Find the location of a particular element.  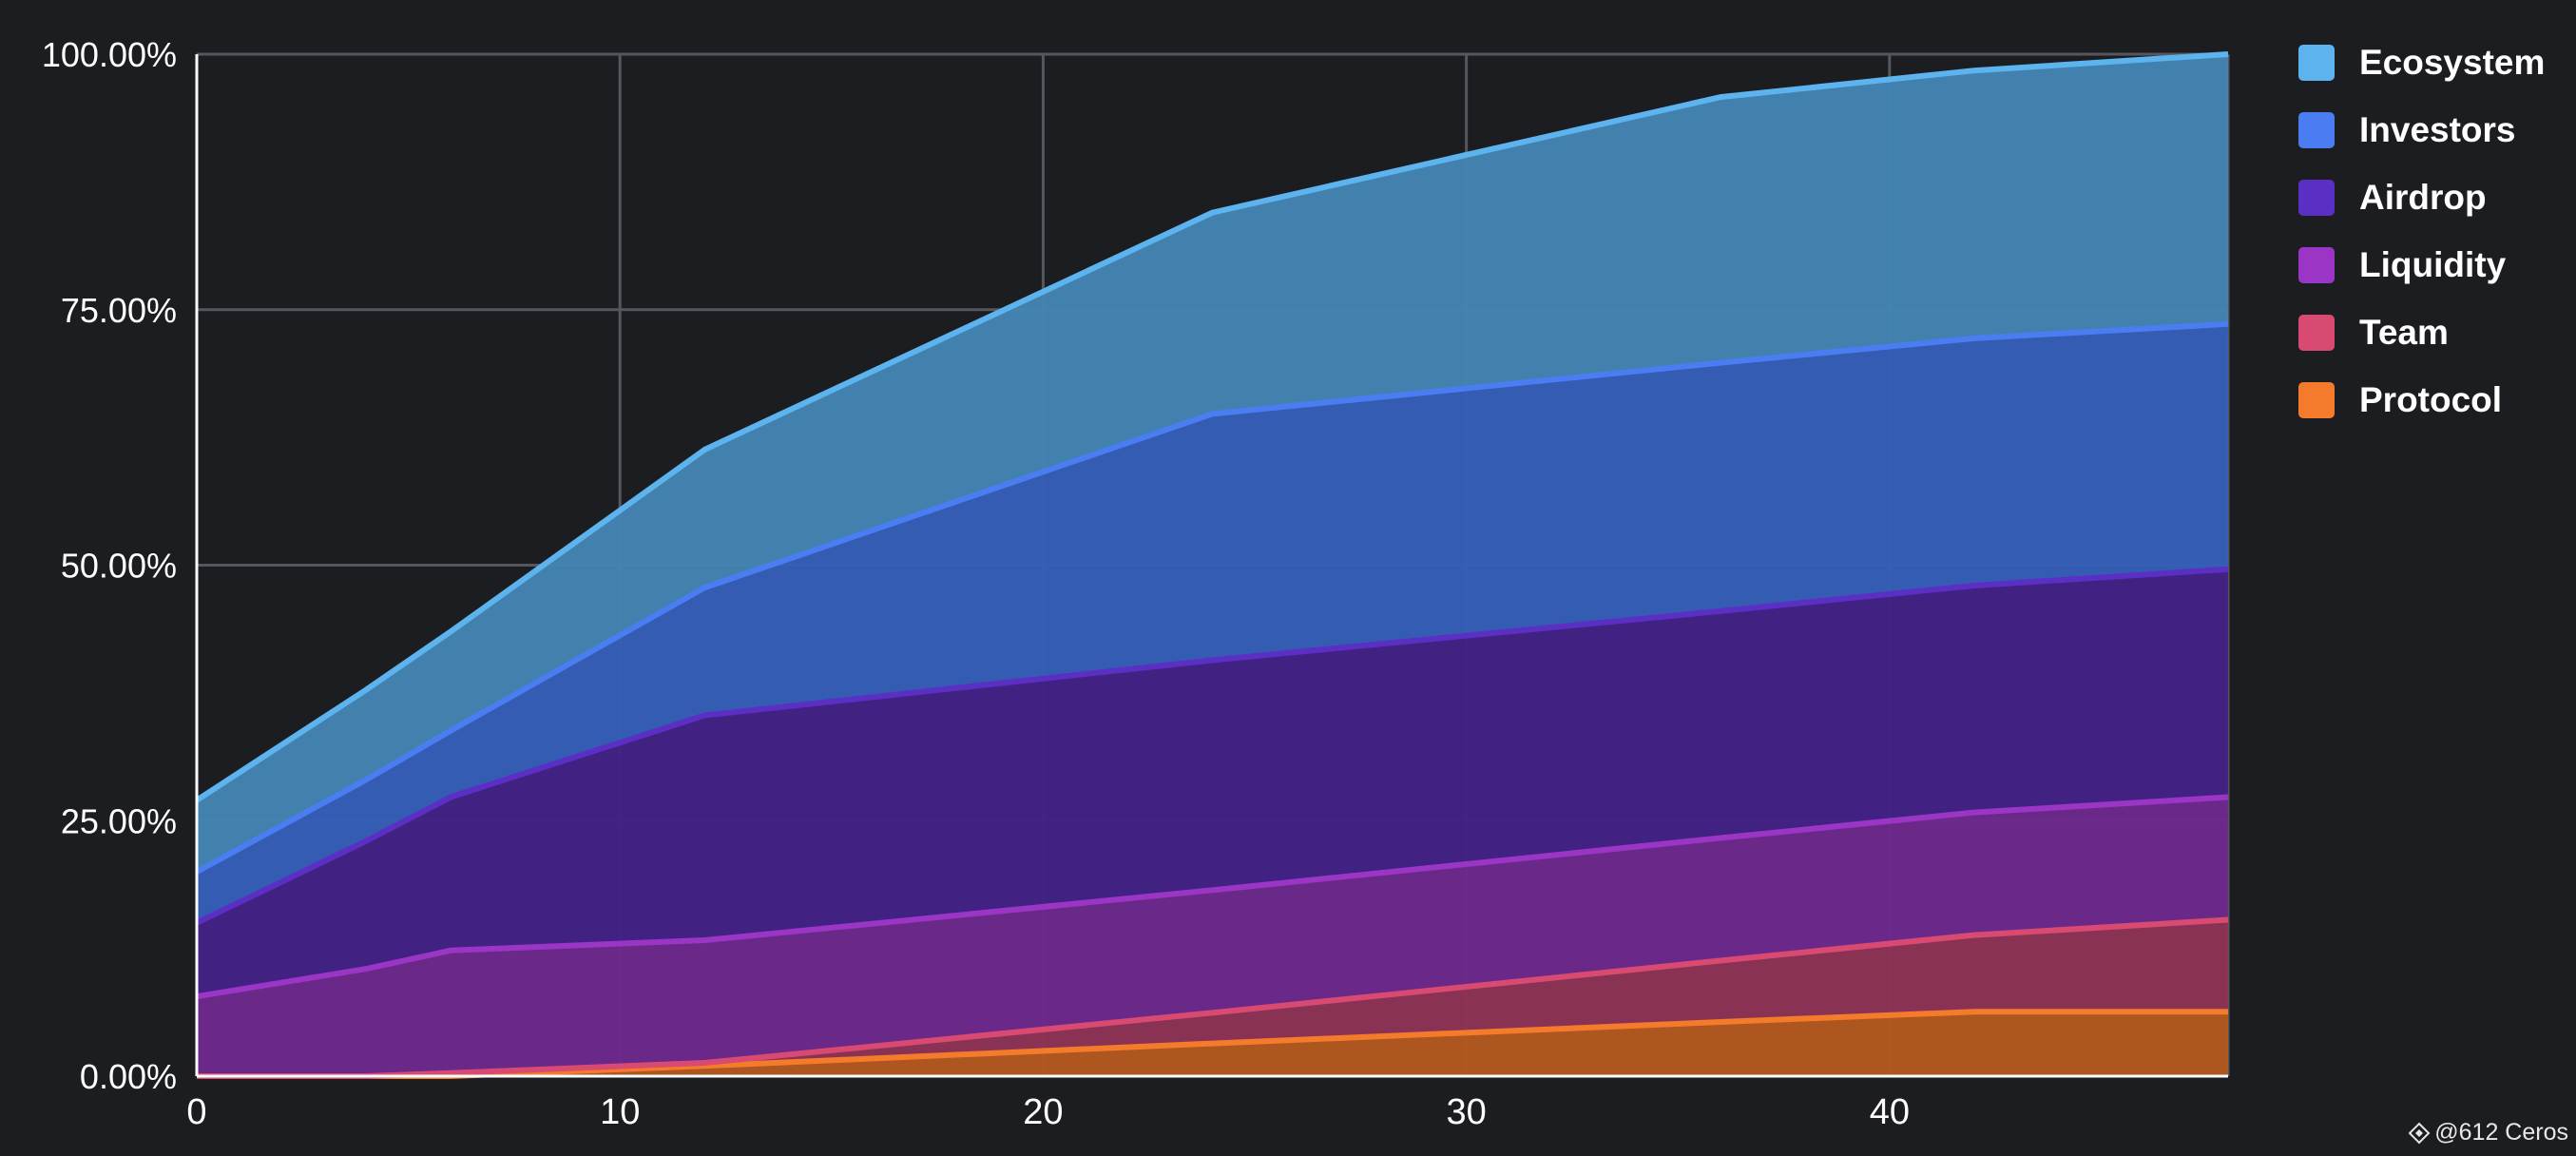

y-tick-label: 0.00% is located at coordinates (129, 1076).